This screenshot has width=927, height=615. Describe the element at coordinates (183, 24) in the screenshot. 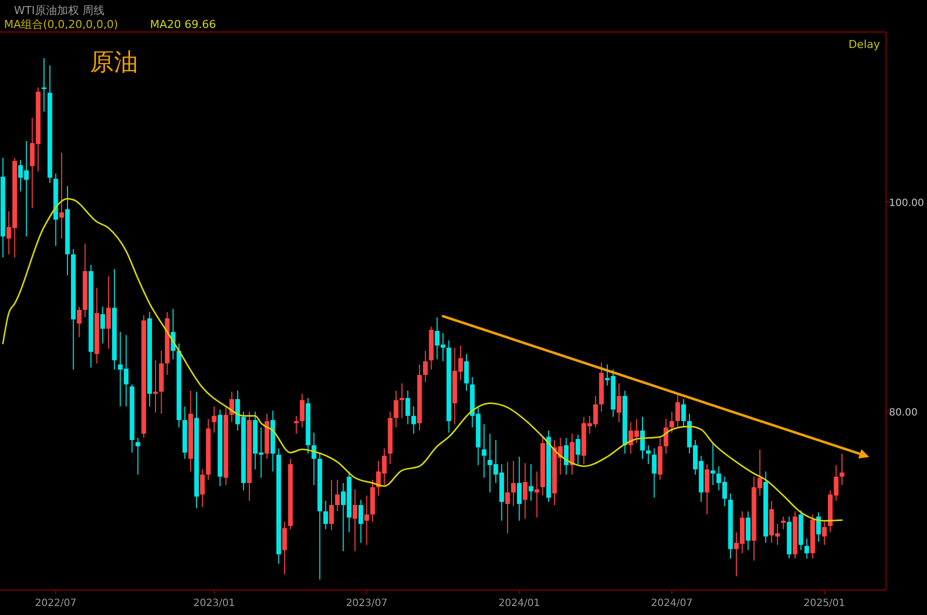

I see `text: MA20 69.66` at that location.